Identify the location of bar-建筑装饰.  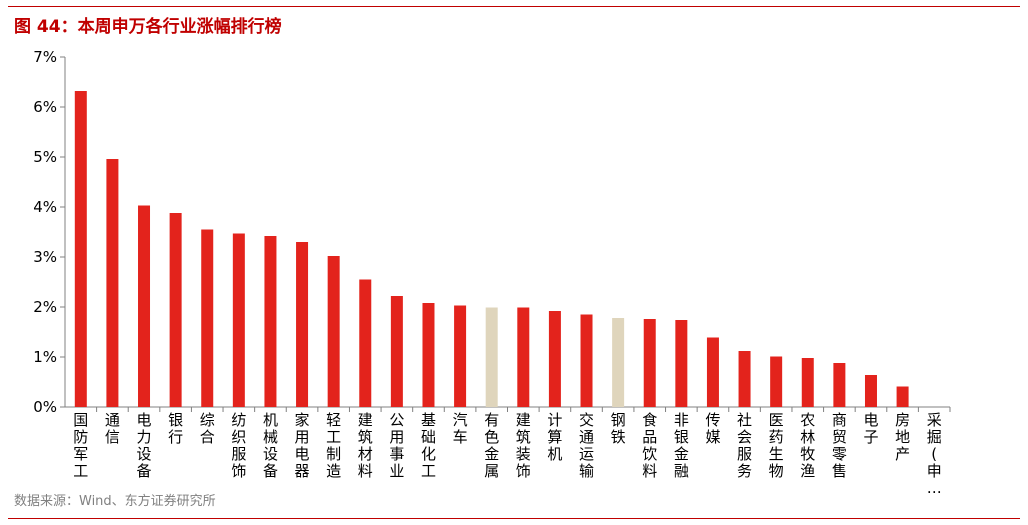
(523, 357).